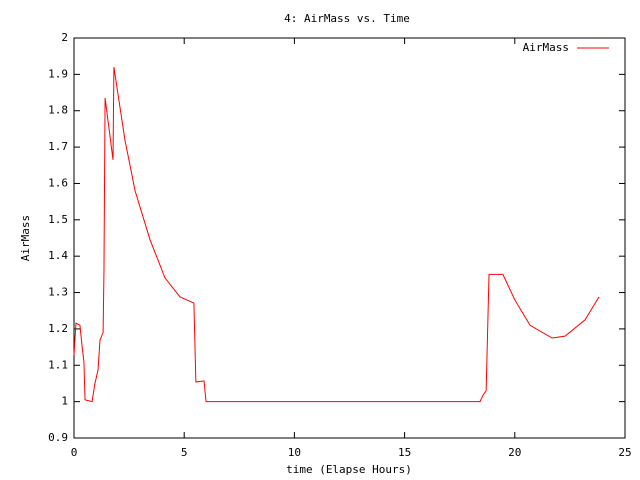 The image size is (640, 480). Describe the element at coordinates (58, 73) in the screenshot. I see `y-tick-label: 1.9` at that location.